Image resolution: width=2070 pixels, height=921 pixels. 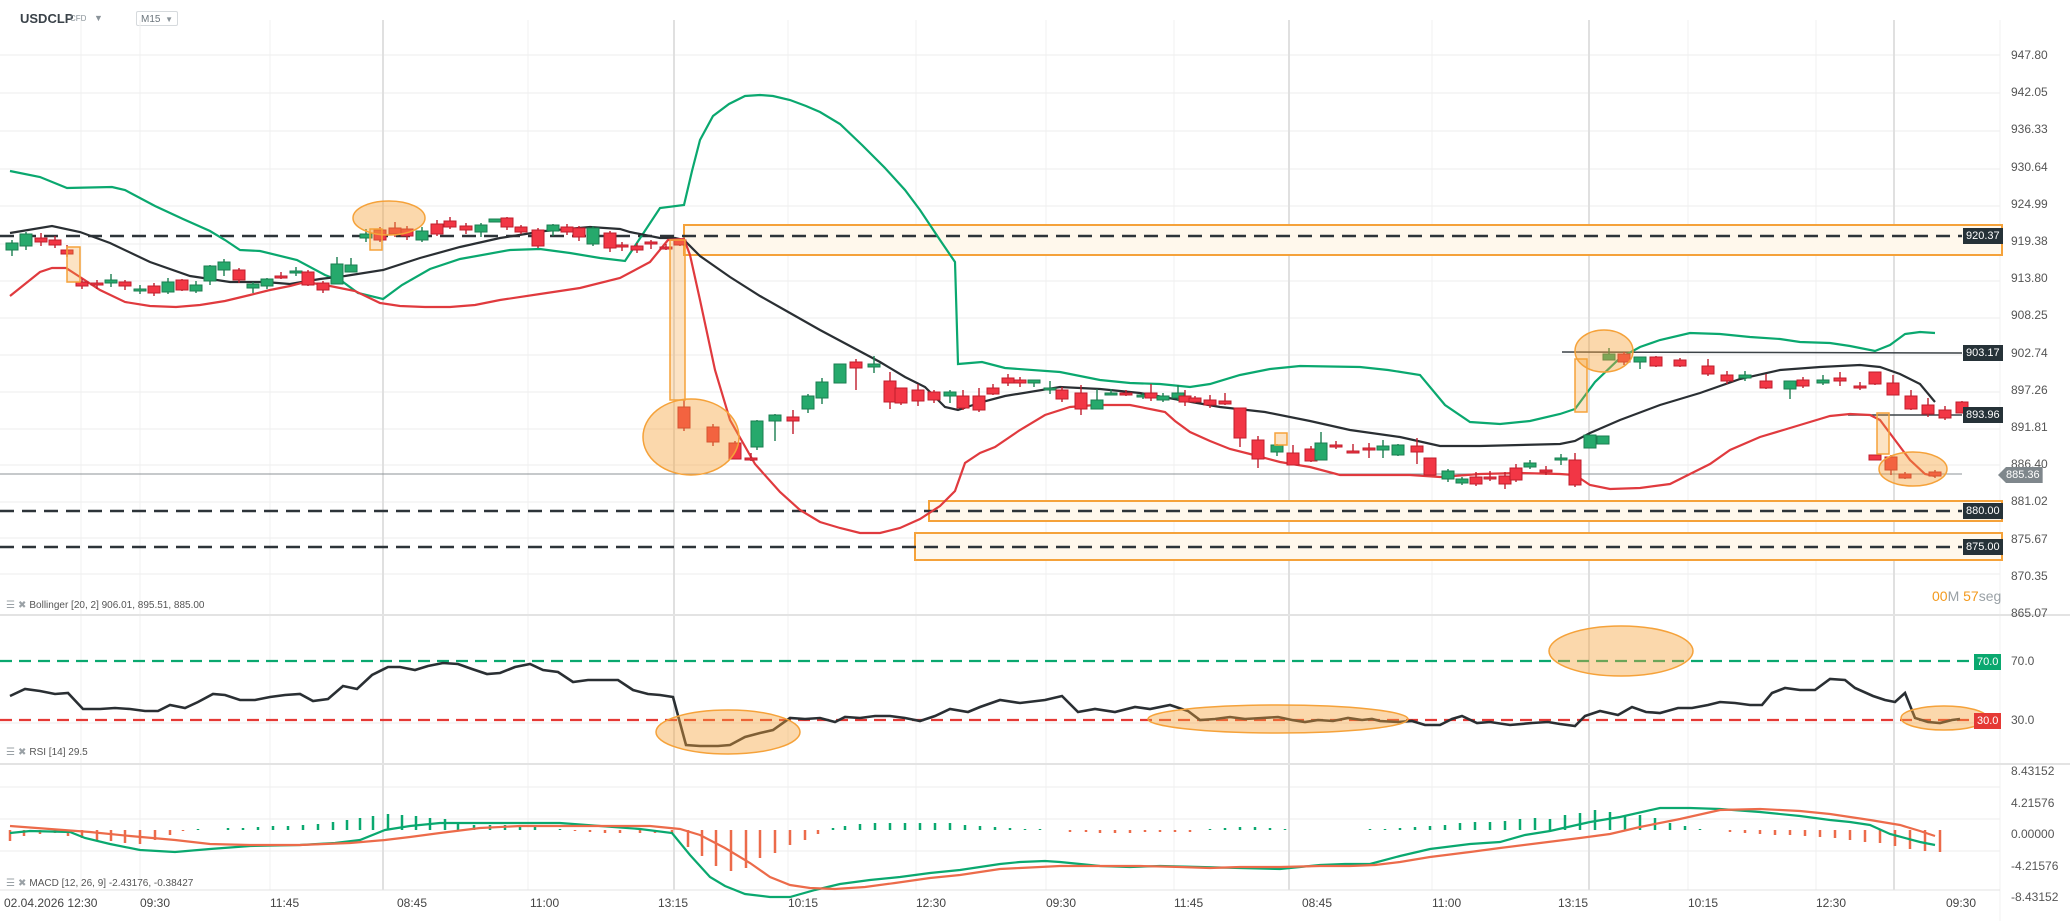 What do you see at coordinates (58, 752) in the screenshot?
I see `rsi-legend-text: RSI [14] 29.5` at bounding box center [58, 752].